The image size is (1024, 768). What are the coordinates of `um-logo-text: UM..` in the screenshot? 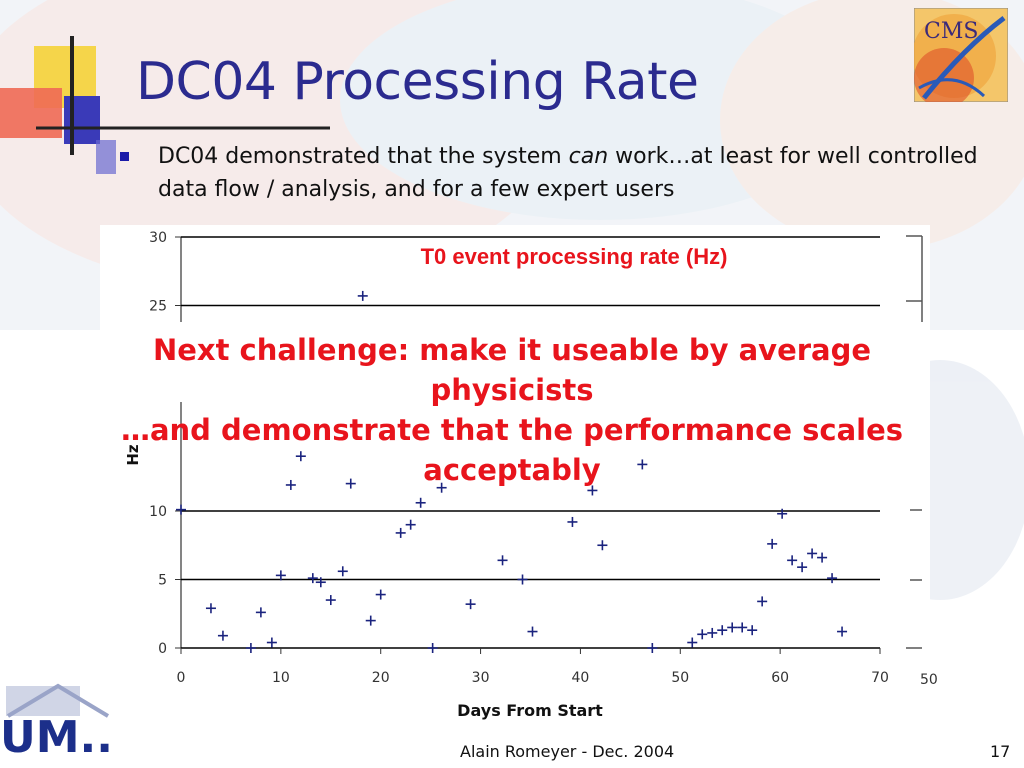 It's located at (56, 737).